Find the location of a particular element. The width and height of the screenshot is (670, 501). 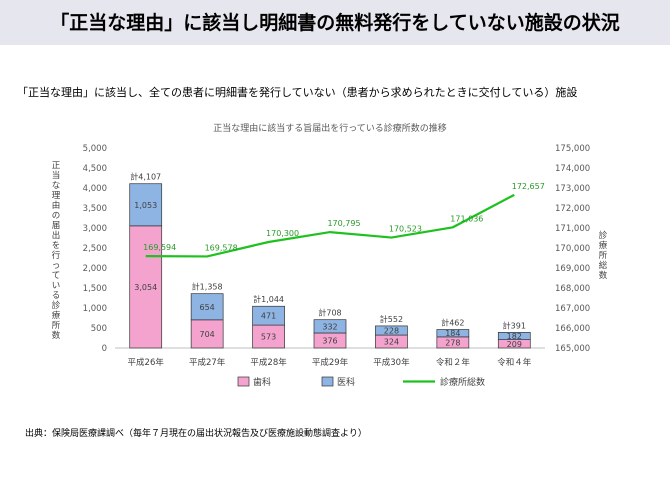

bar-label-medical: 654 is located at coordinates (207, 307).